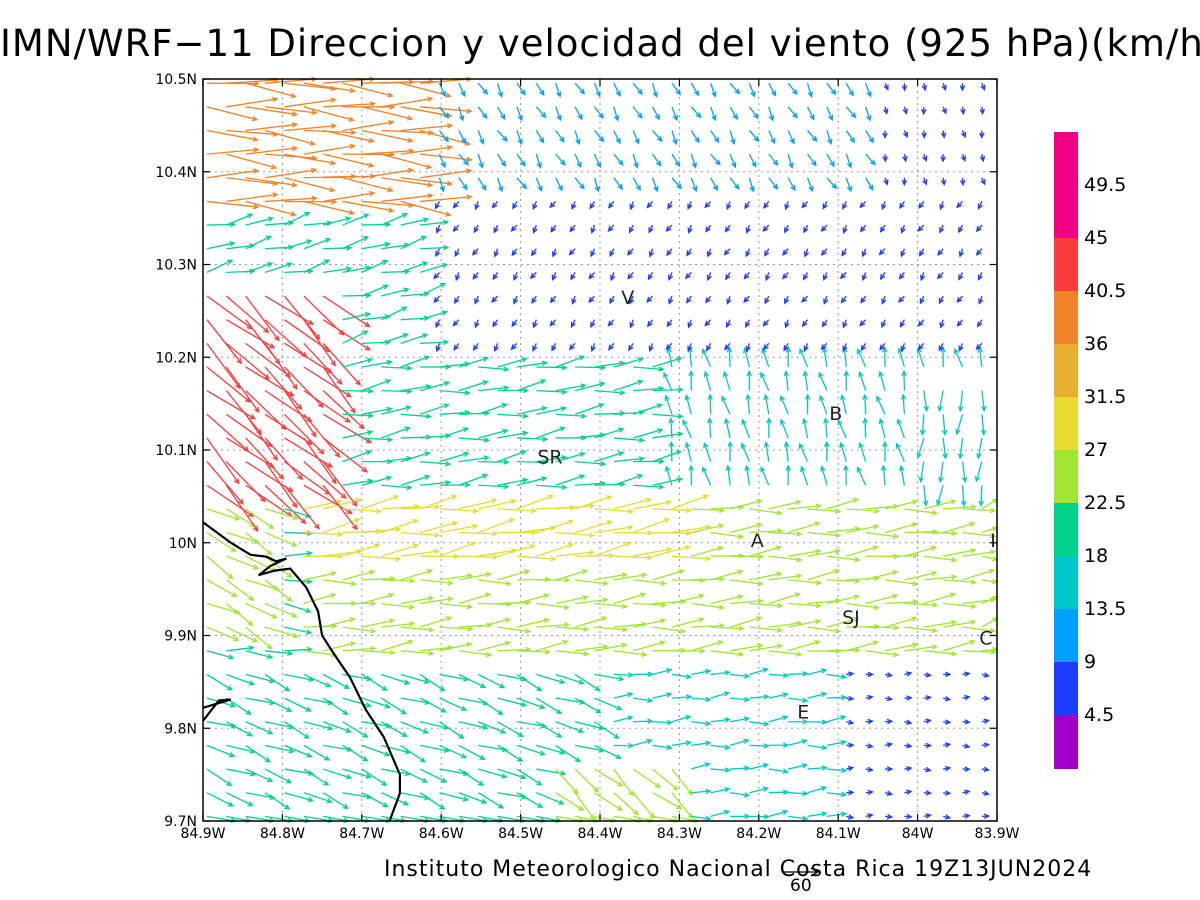 The height and width of the screenshot is (900, 1200). Describe the element at coordinates (1096, 344) in the screenshot. I see `colorbar-label: 36` at that location.